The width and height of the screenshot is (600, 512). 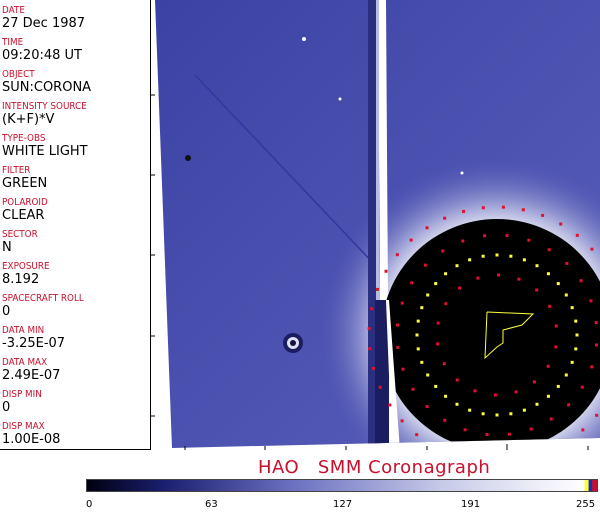 I want to click on field-value: 27 Dec 1987, so click(x=44, y=23).